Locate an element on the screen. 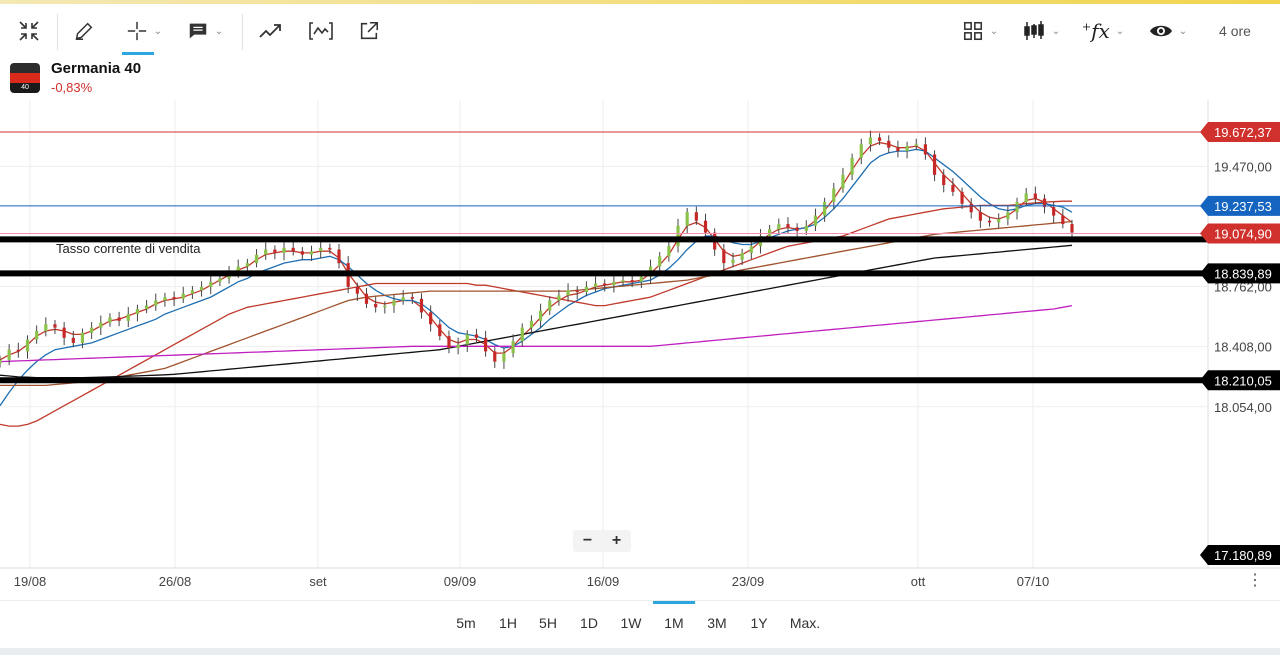 This screenshot has width=1280, height=655. active-period-indicator is located at coordinates (674, 602).